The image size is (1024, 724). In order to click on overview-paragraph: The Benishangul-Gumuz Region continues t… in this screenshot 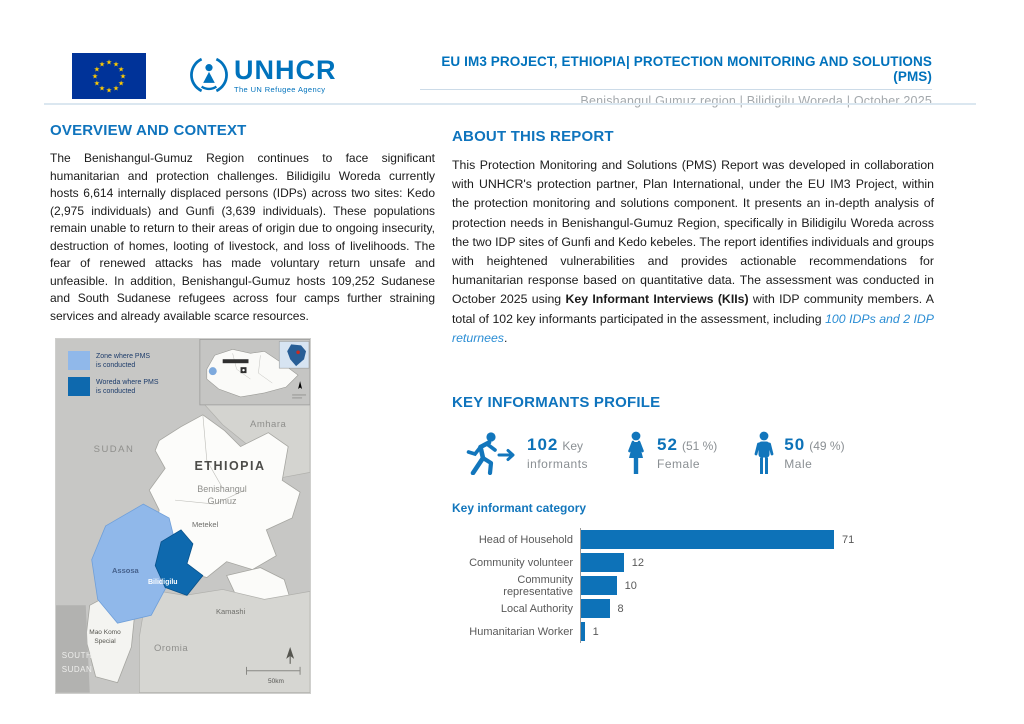, I will do `click(242, 237)`.